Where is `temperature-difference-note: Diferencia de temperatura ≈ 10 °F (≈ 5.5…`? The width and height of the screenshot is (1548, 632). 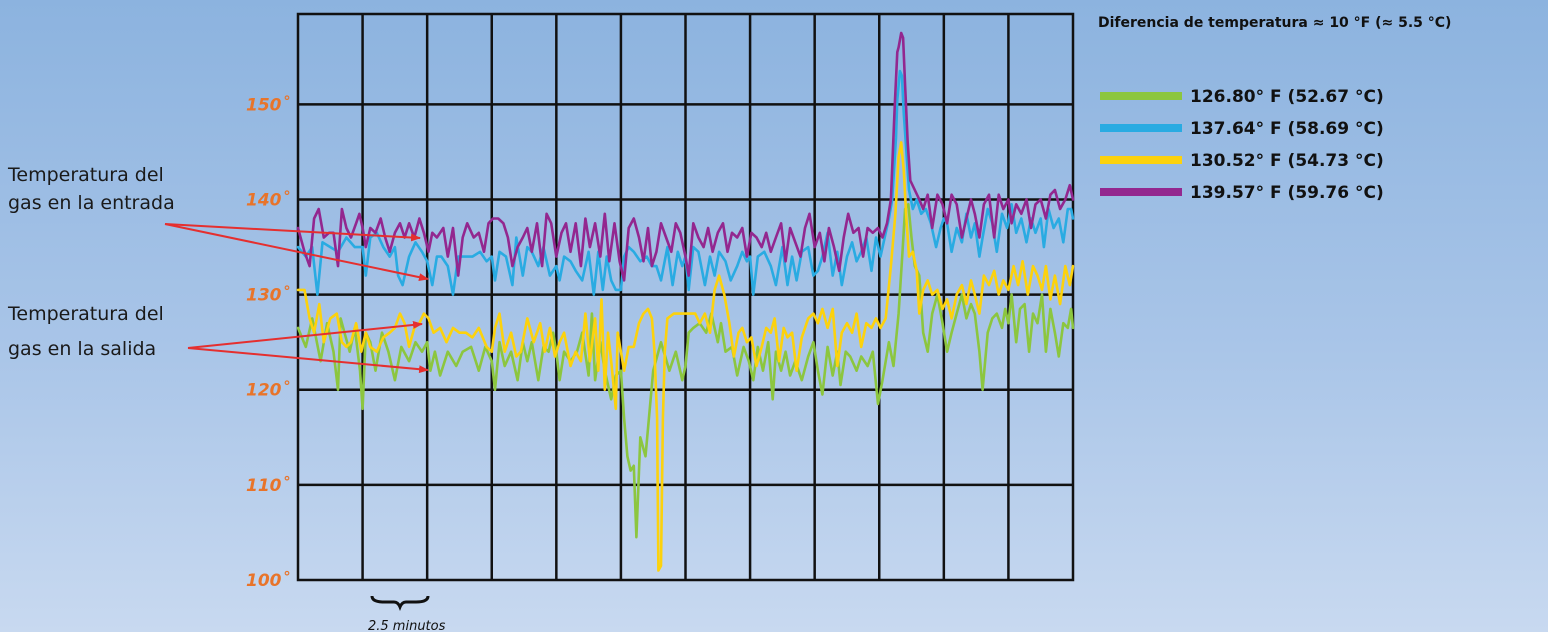 temperature-difference-note: Diferencia de temperatura ≈ 10 °F (≈ 5.5… is located at coordinates (1274, 23).